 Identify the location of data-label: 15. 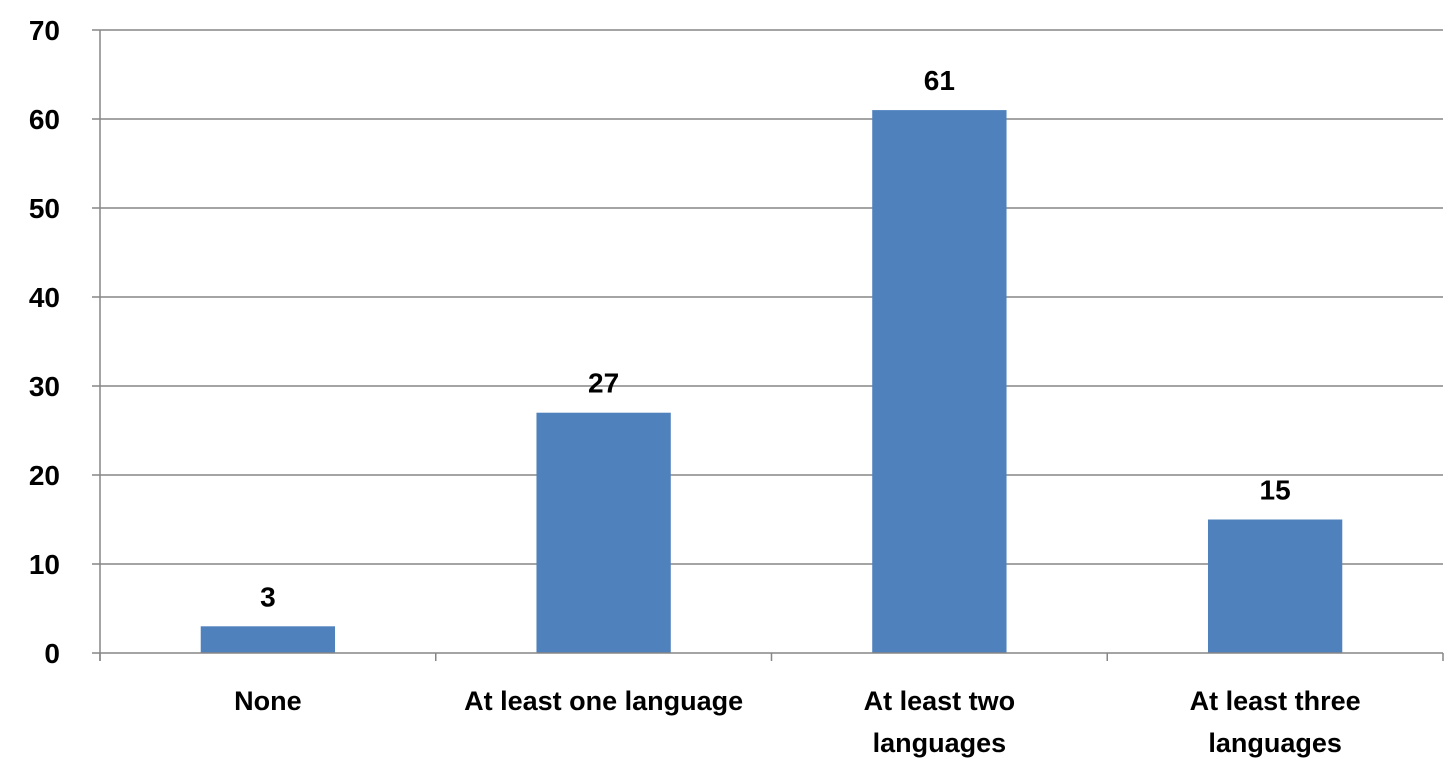
(1275, 490).